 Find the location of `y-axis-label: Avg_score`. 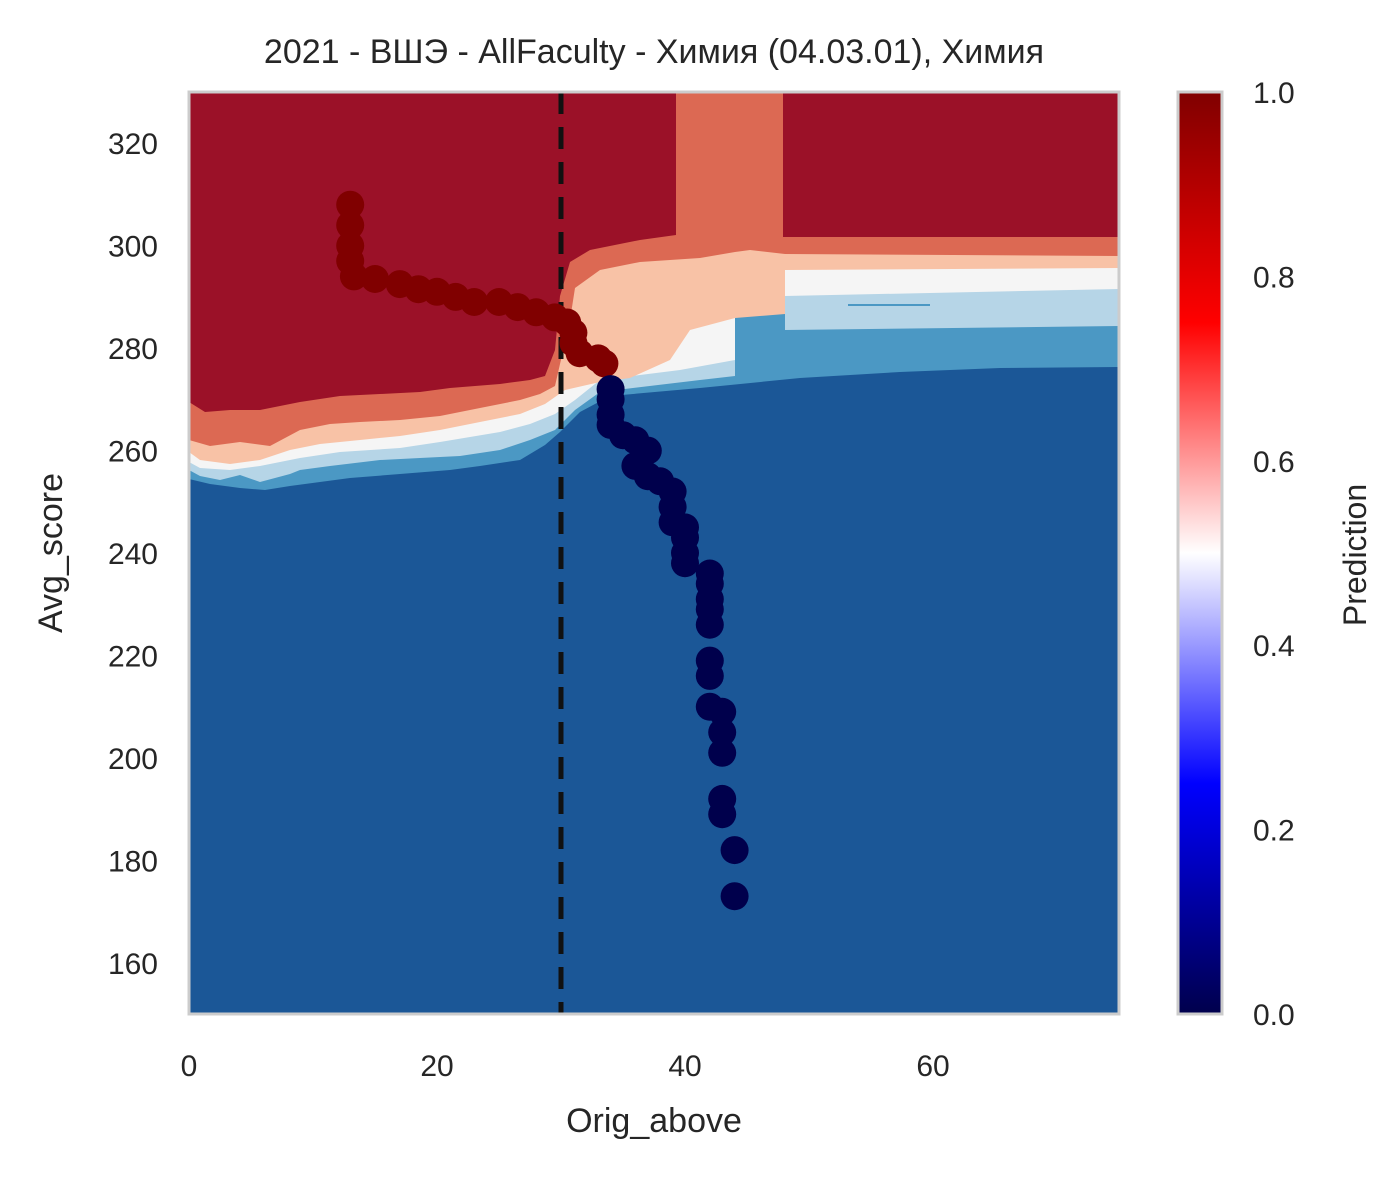

y-axis-label: Avg_score is located at coordinates (51, 553).